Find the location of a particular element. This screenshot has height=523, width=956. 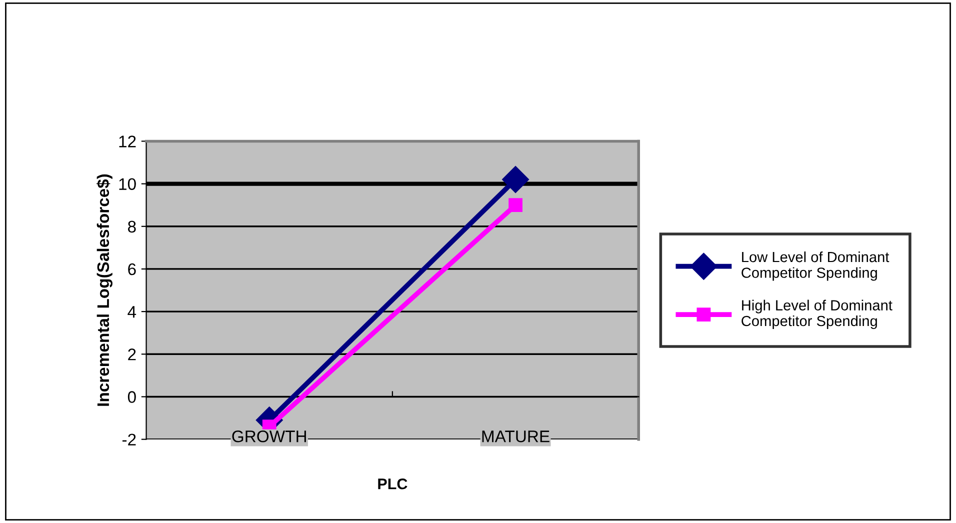

y-axis-title: Incremental Log(Salesforce$) is located at coordinates (104, 290).